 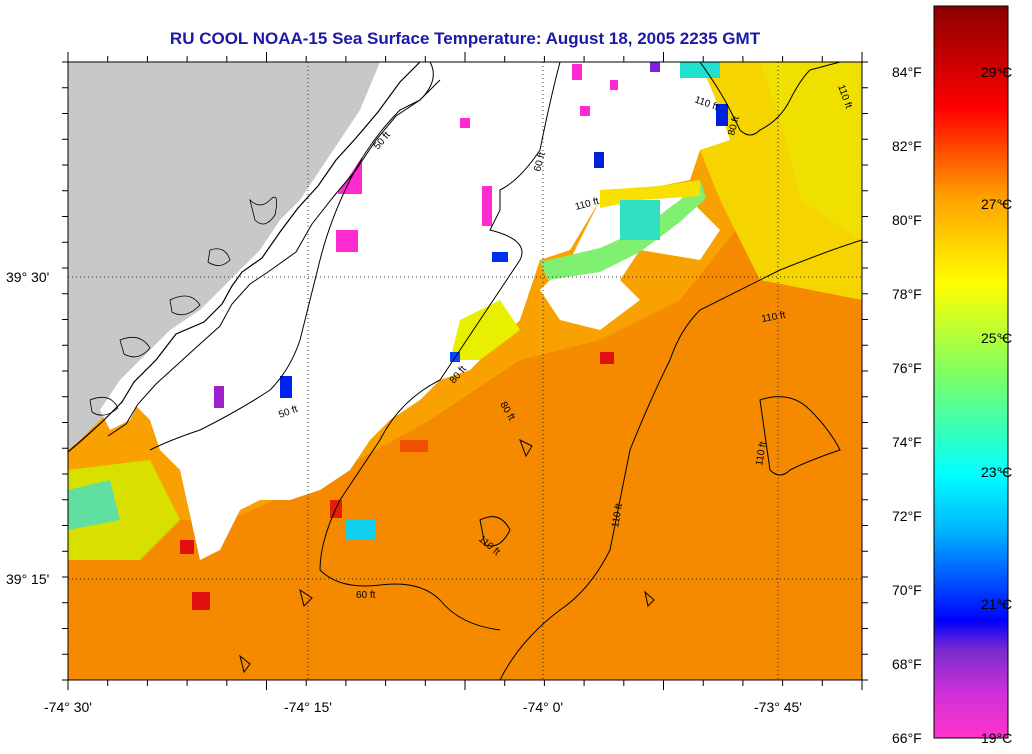 What do you see at coordinates (183, 306) in the screenshot?
I see `marsh-outlines` at bounding box center [183, 306].